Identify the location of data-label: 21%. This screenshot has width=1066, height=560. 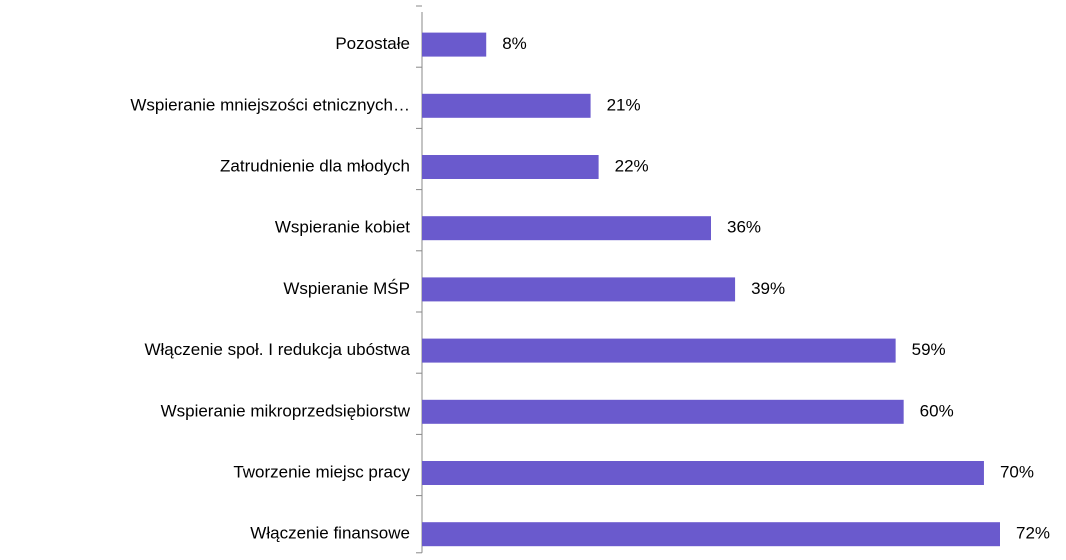
(624, 104).